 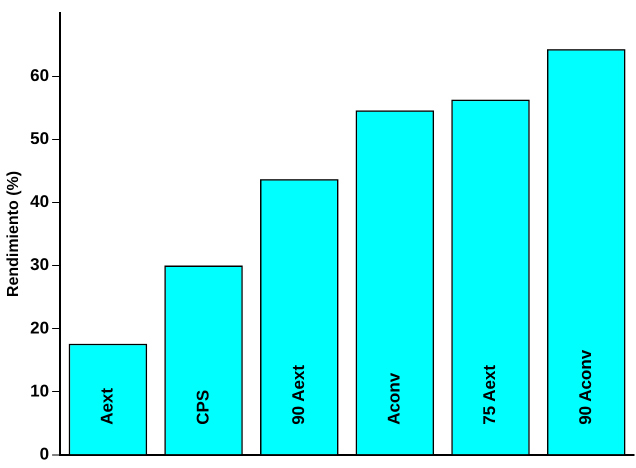 I want to click on y-tick-label: 20, so click(x=40, y=328).